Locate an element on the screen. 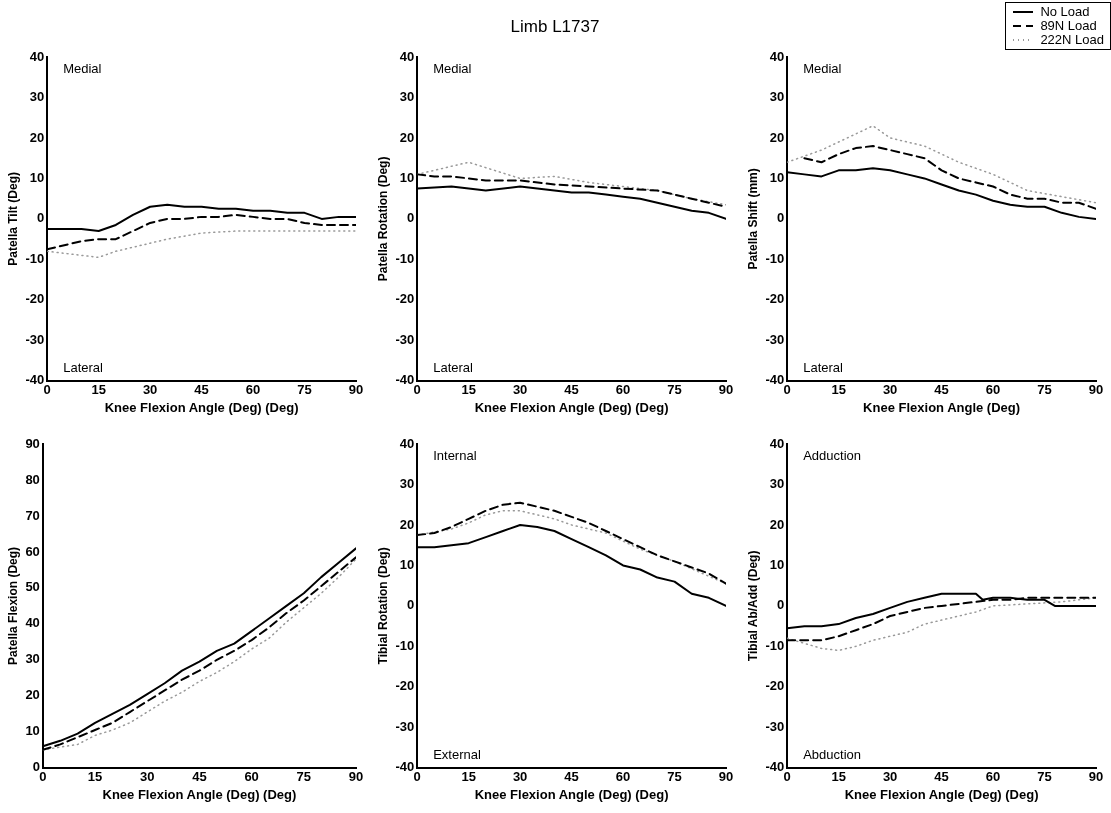 Image resolution: width=1111 pixels, height=813 pixels. y-tick-label: 90 is located at coordinates (32, 443).